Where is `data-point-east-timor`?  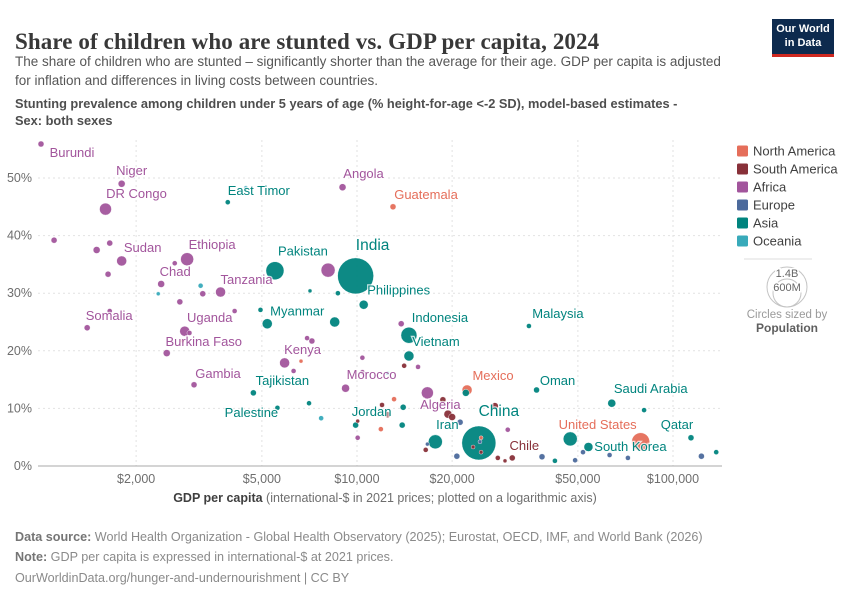
data-point-east-timor is located at coordinates (228, 202).